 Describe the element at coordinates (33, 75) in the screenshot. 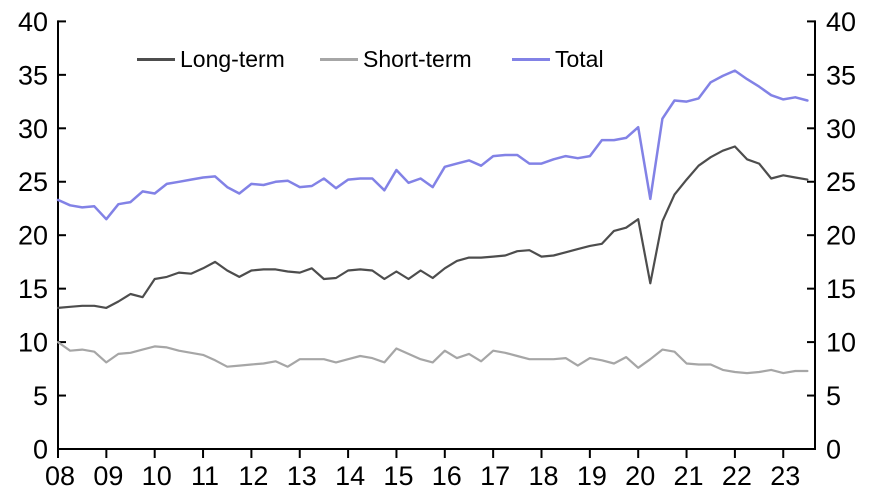

I see `y-tick-label-left: 35` at that location.